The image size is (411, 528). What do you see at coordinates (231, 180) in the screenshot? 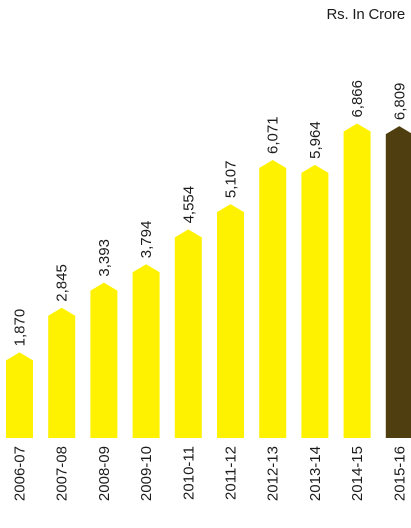
I see `value-label-2011-12: 5,107` at bounding box center [231, 180].